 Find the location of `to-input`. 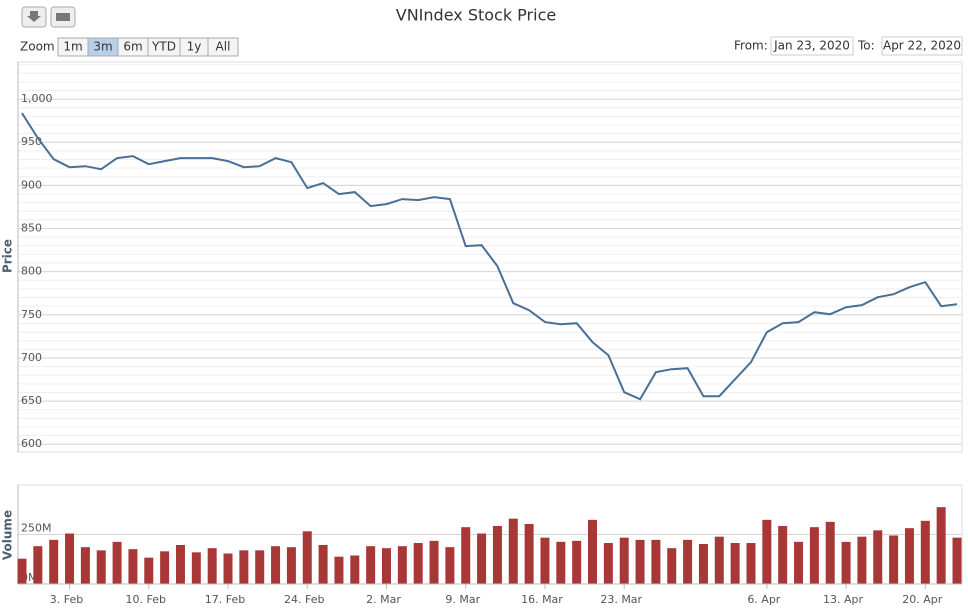

to-input is located at coordinates (922, 46).